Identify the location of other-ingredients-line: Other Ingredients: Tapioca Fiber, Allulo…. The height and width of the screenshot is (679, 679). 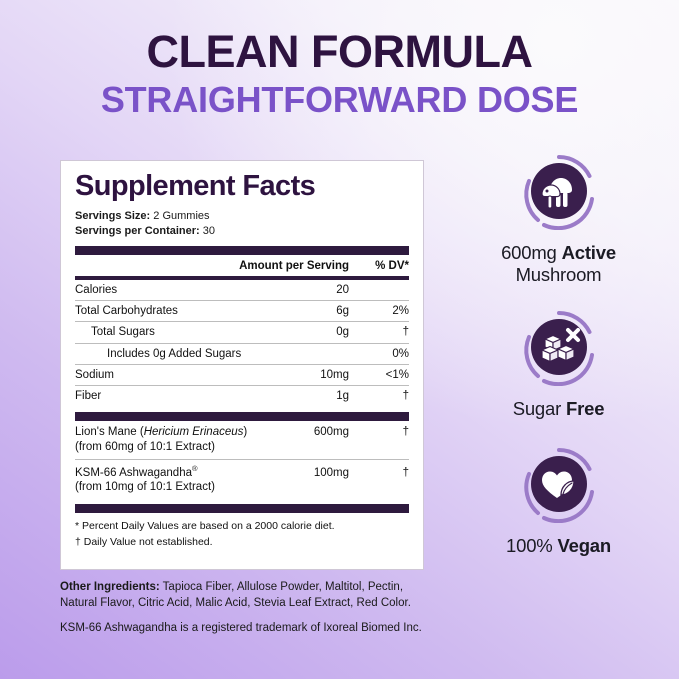
(250, 596).